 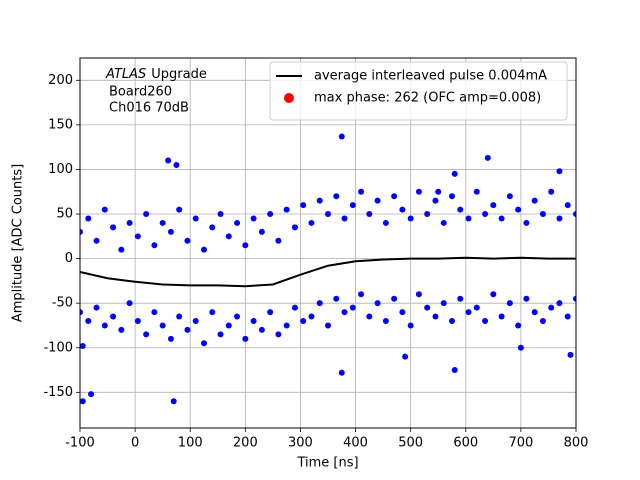 What do you see at coordinates (410, 443) in the screenshot?
I see `x-tick-label: 500` at bounding box center [410, 443].